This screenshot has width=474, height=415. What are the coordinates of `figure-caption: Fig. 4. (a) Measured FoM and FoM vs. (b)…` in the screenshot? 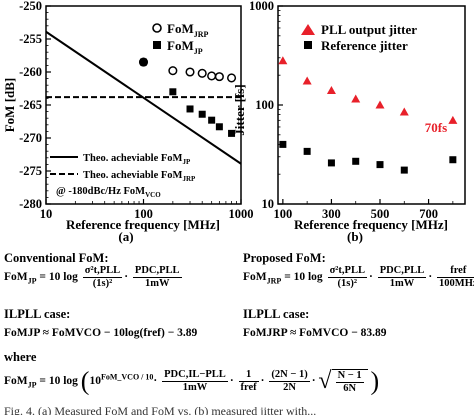 It's located at (160, 409).